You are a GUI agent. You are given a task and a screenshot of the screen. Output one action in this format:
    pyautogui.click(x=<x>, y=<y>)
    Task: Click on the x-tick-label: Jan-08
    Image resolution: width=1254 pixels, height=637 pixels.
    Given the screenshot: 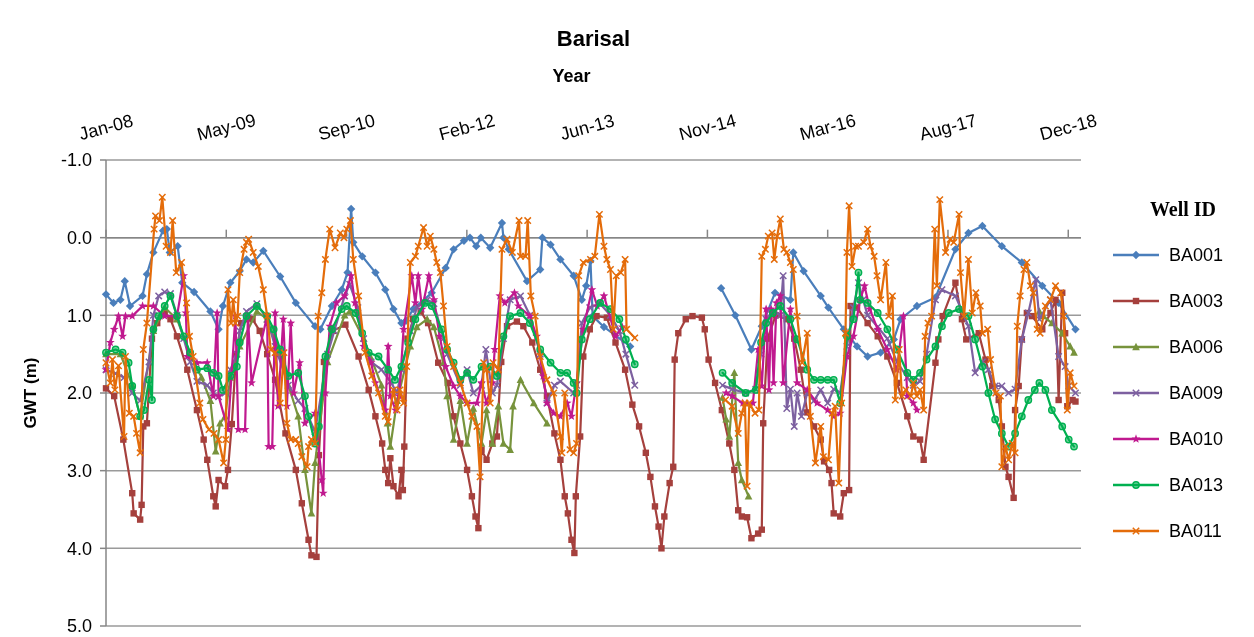 What is the action you would take?
    pyautogui.click(x=106, y=127)
    